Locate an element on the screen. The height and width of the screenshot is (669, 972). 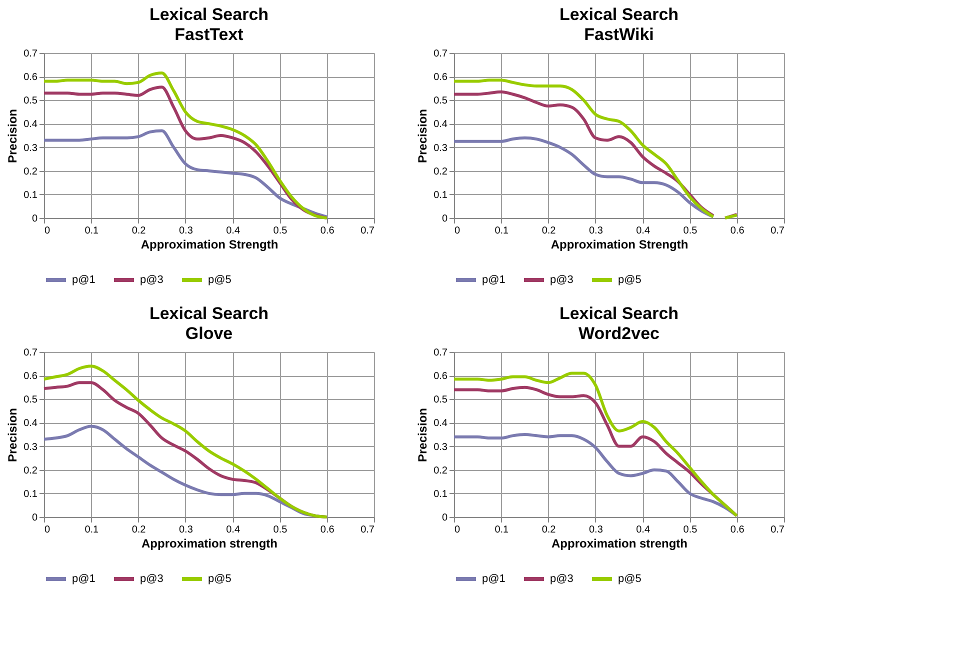
chart-subtitle: Word2vec is located at coordinates (619, 333).